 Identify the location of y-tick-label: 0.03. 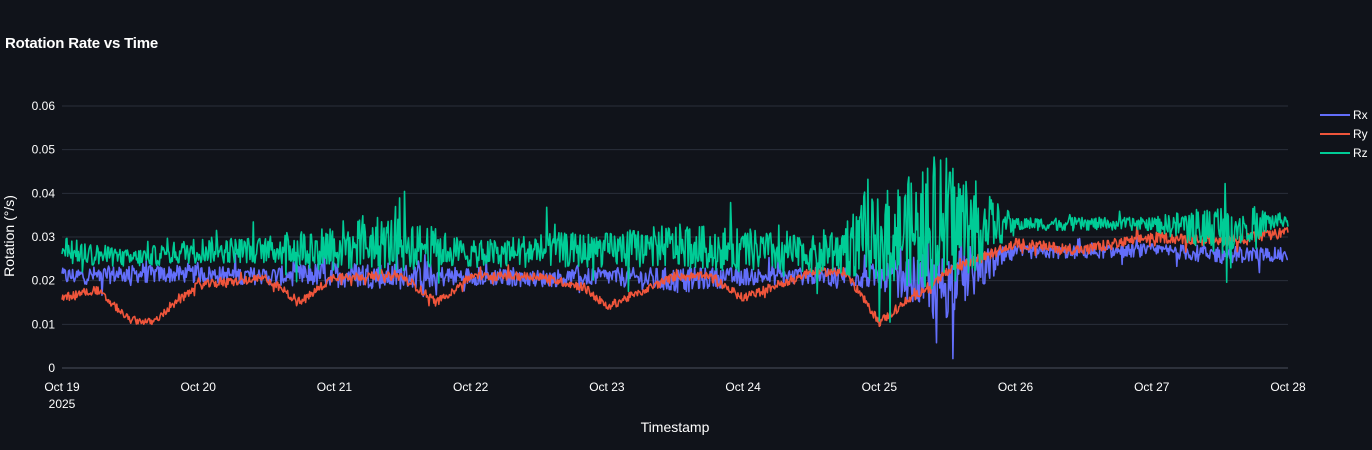
(44, 237).